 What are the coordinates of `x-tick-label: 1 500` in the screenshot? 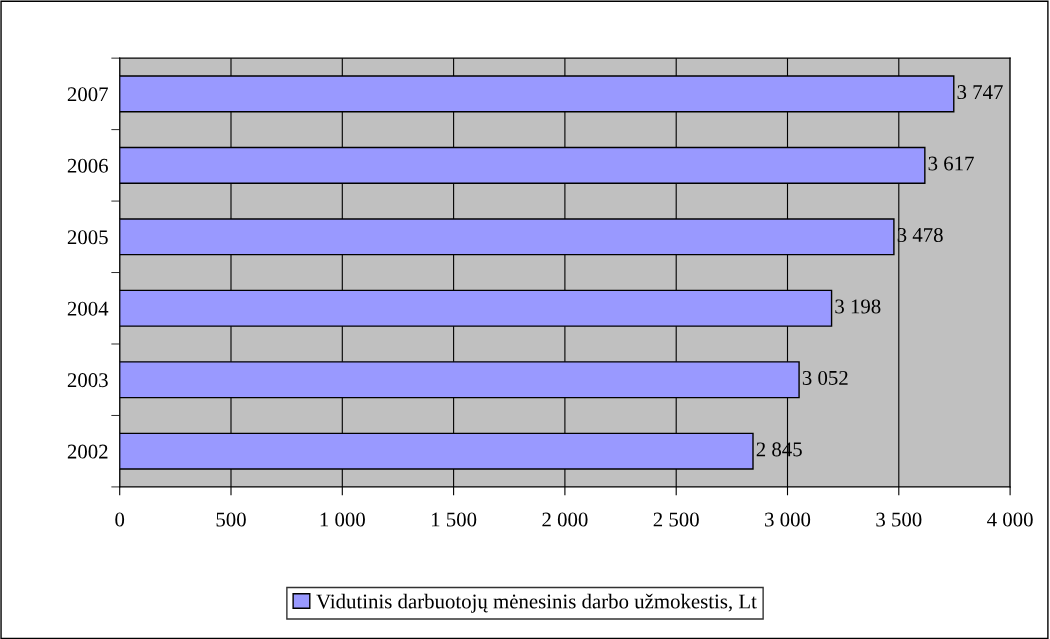 It's located at (454, 519).